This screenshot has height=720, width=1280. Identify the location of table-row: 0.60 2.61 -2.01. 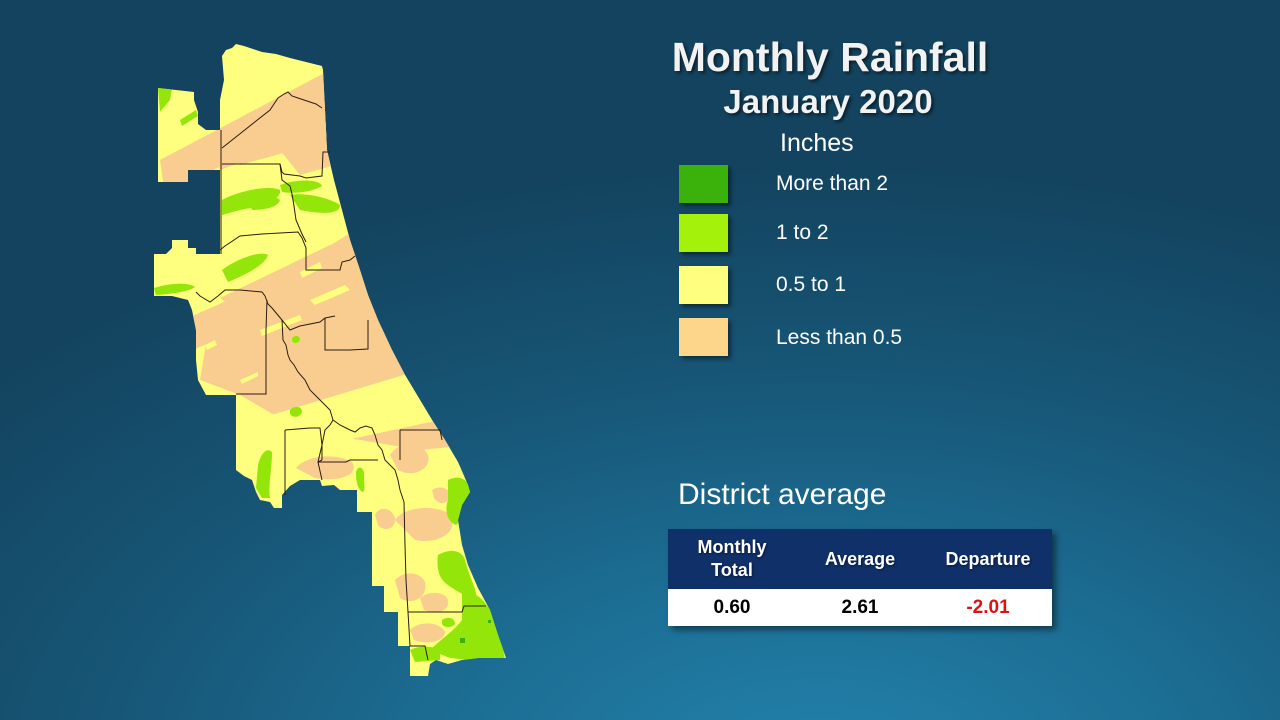
(860, 607).